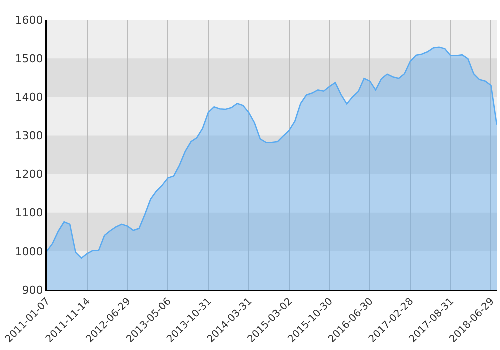  Describe the element at coordinates (29, 20) in the screenshot. I see `y-tick-label: 1600` at that location.